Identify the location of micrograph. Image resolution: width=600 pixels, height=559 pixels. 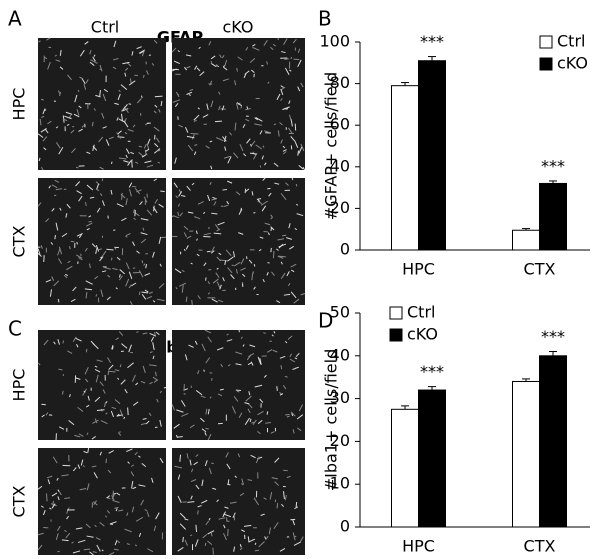
(102, 242).